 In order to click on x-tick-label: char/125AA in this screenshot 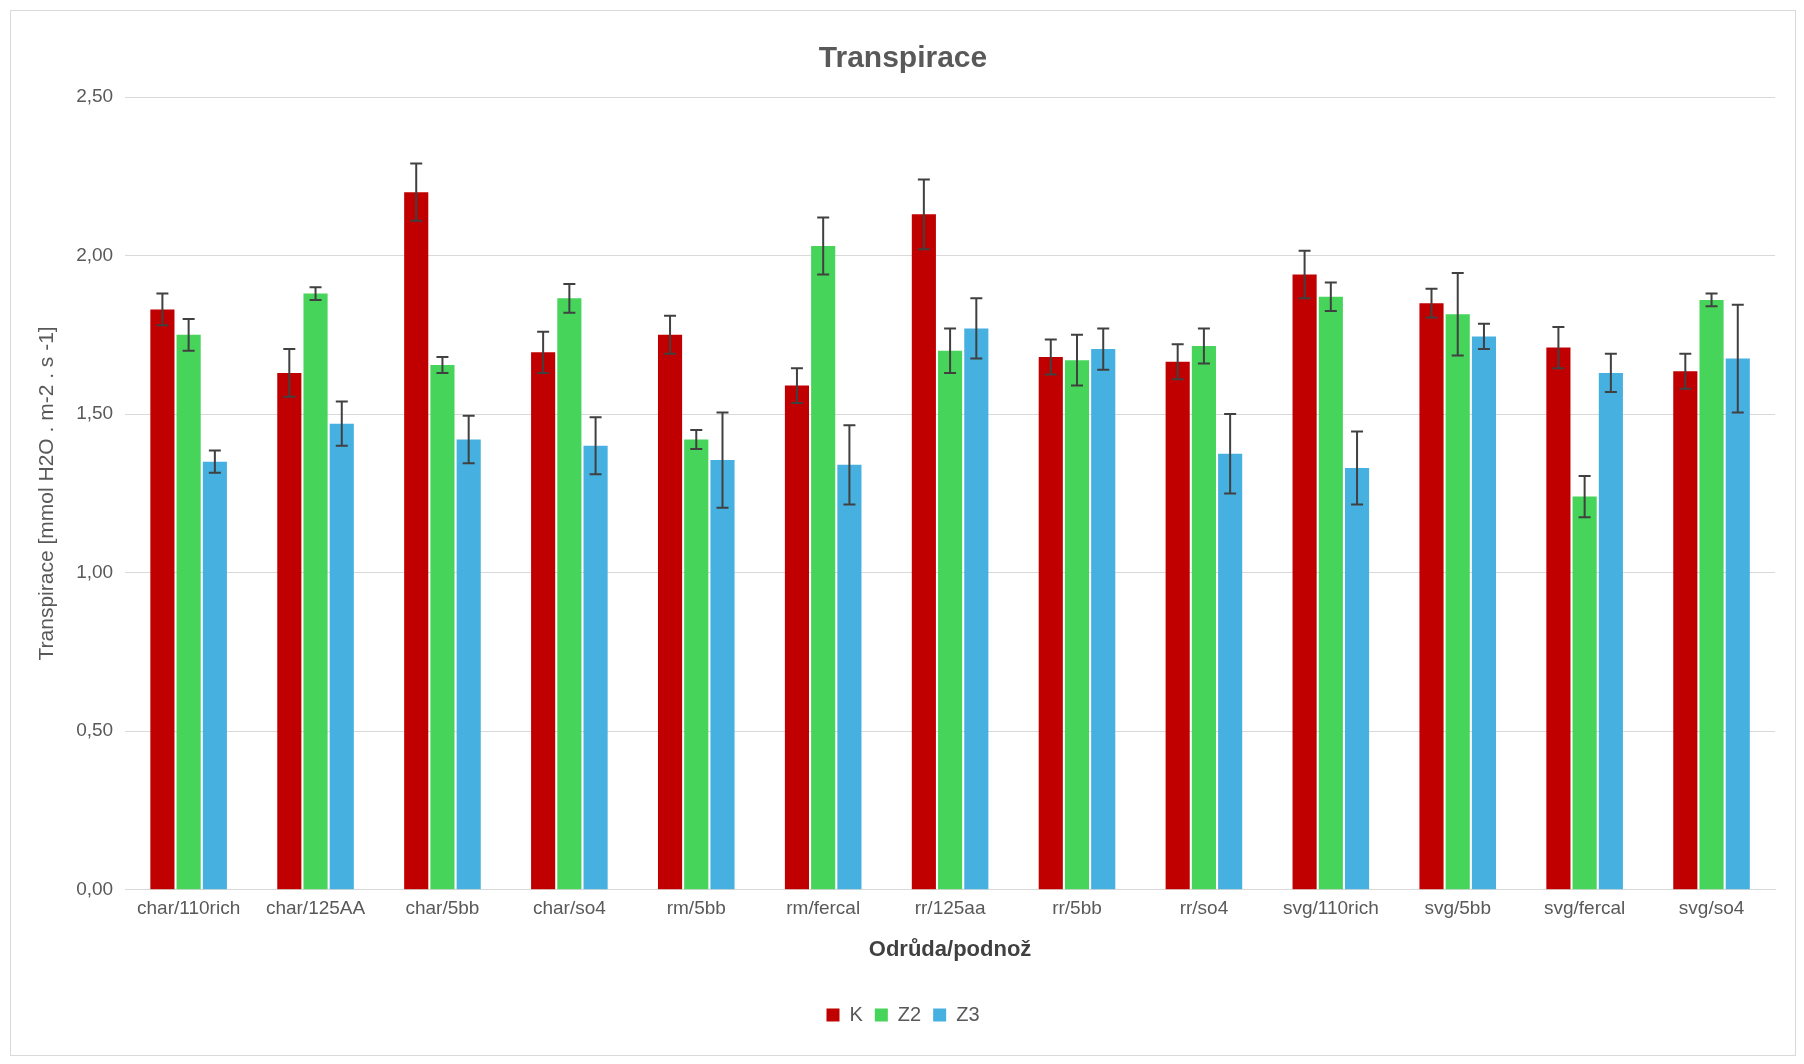, I will do `click(315, 908)`.